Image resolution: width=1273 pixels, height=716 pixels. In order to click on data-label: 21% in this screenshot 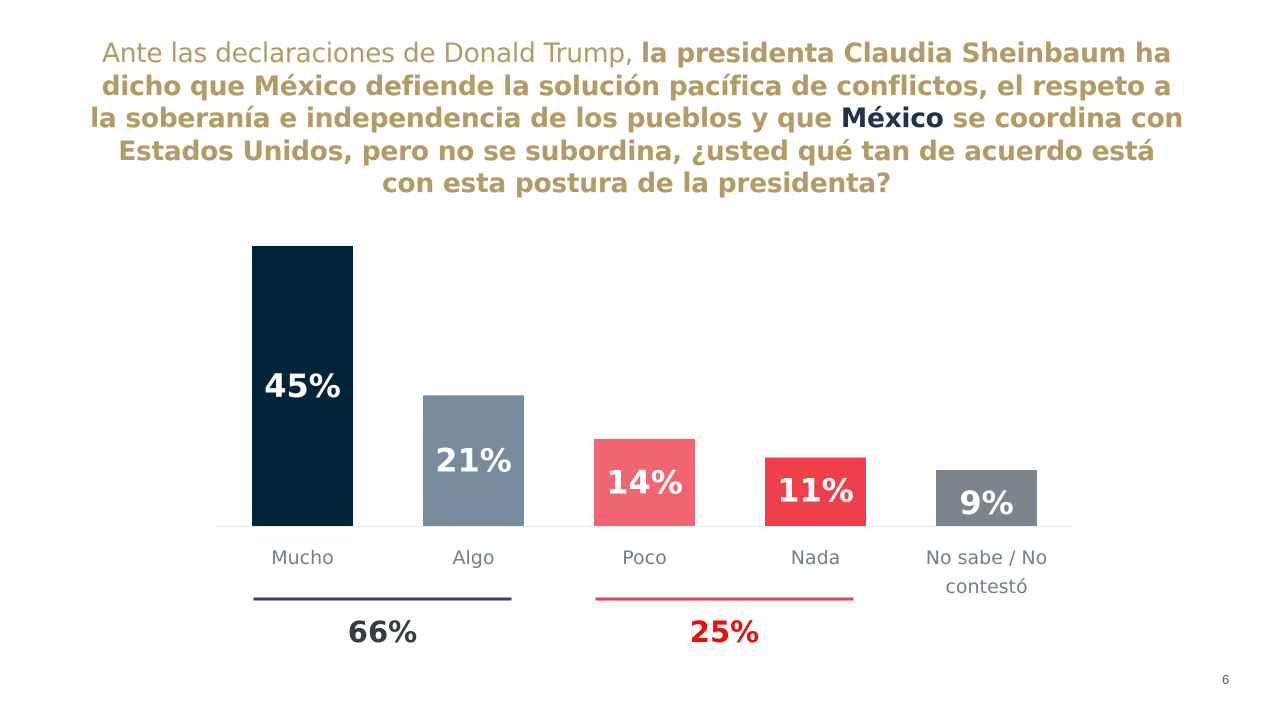, I will do `click(473, 461)`.